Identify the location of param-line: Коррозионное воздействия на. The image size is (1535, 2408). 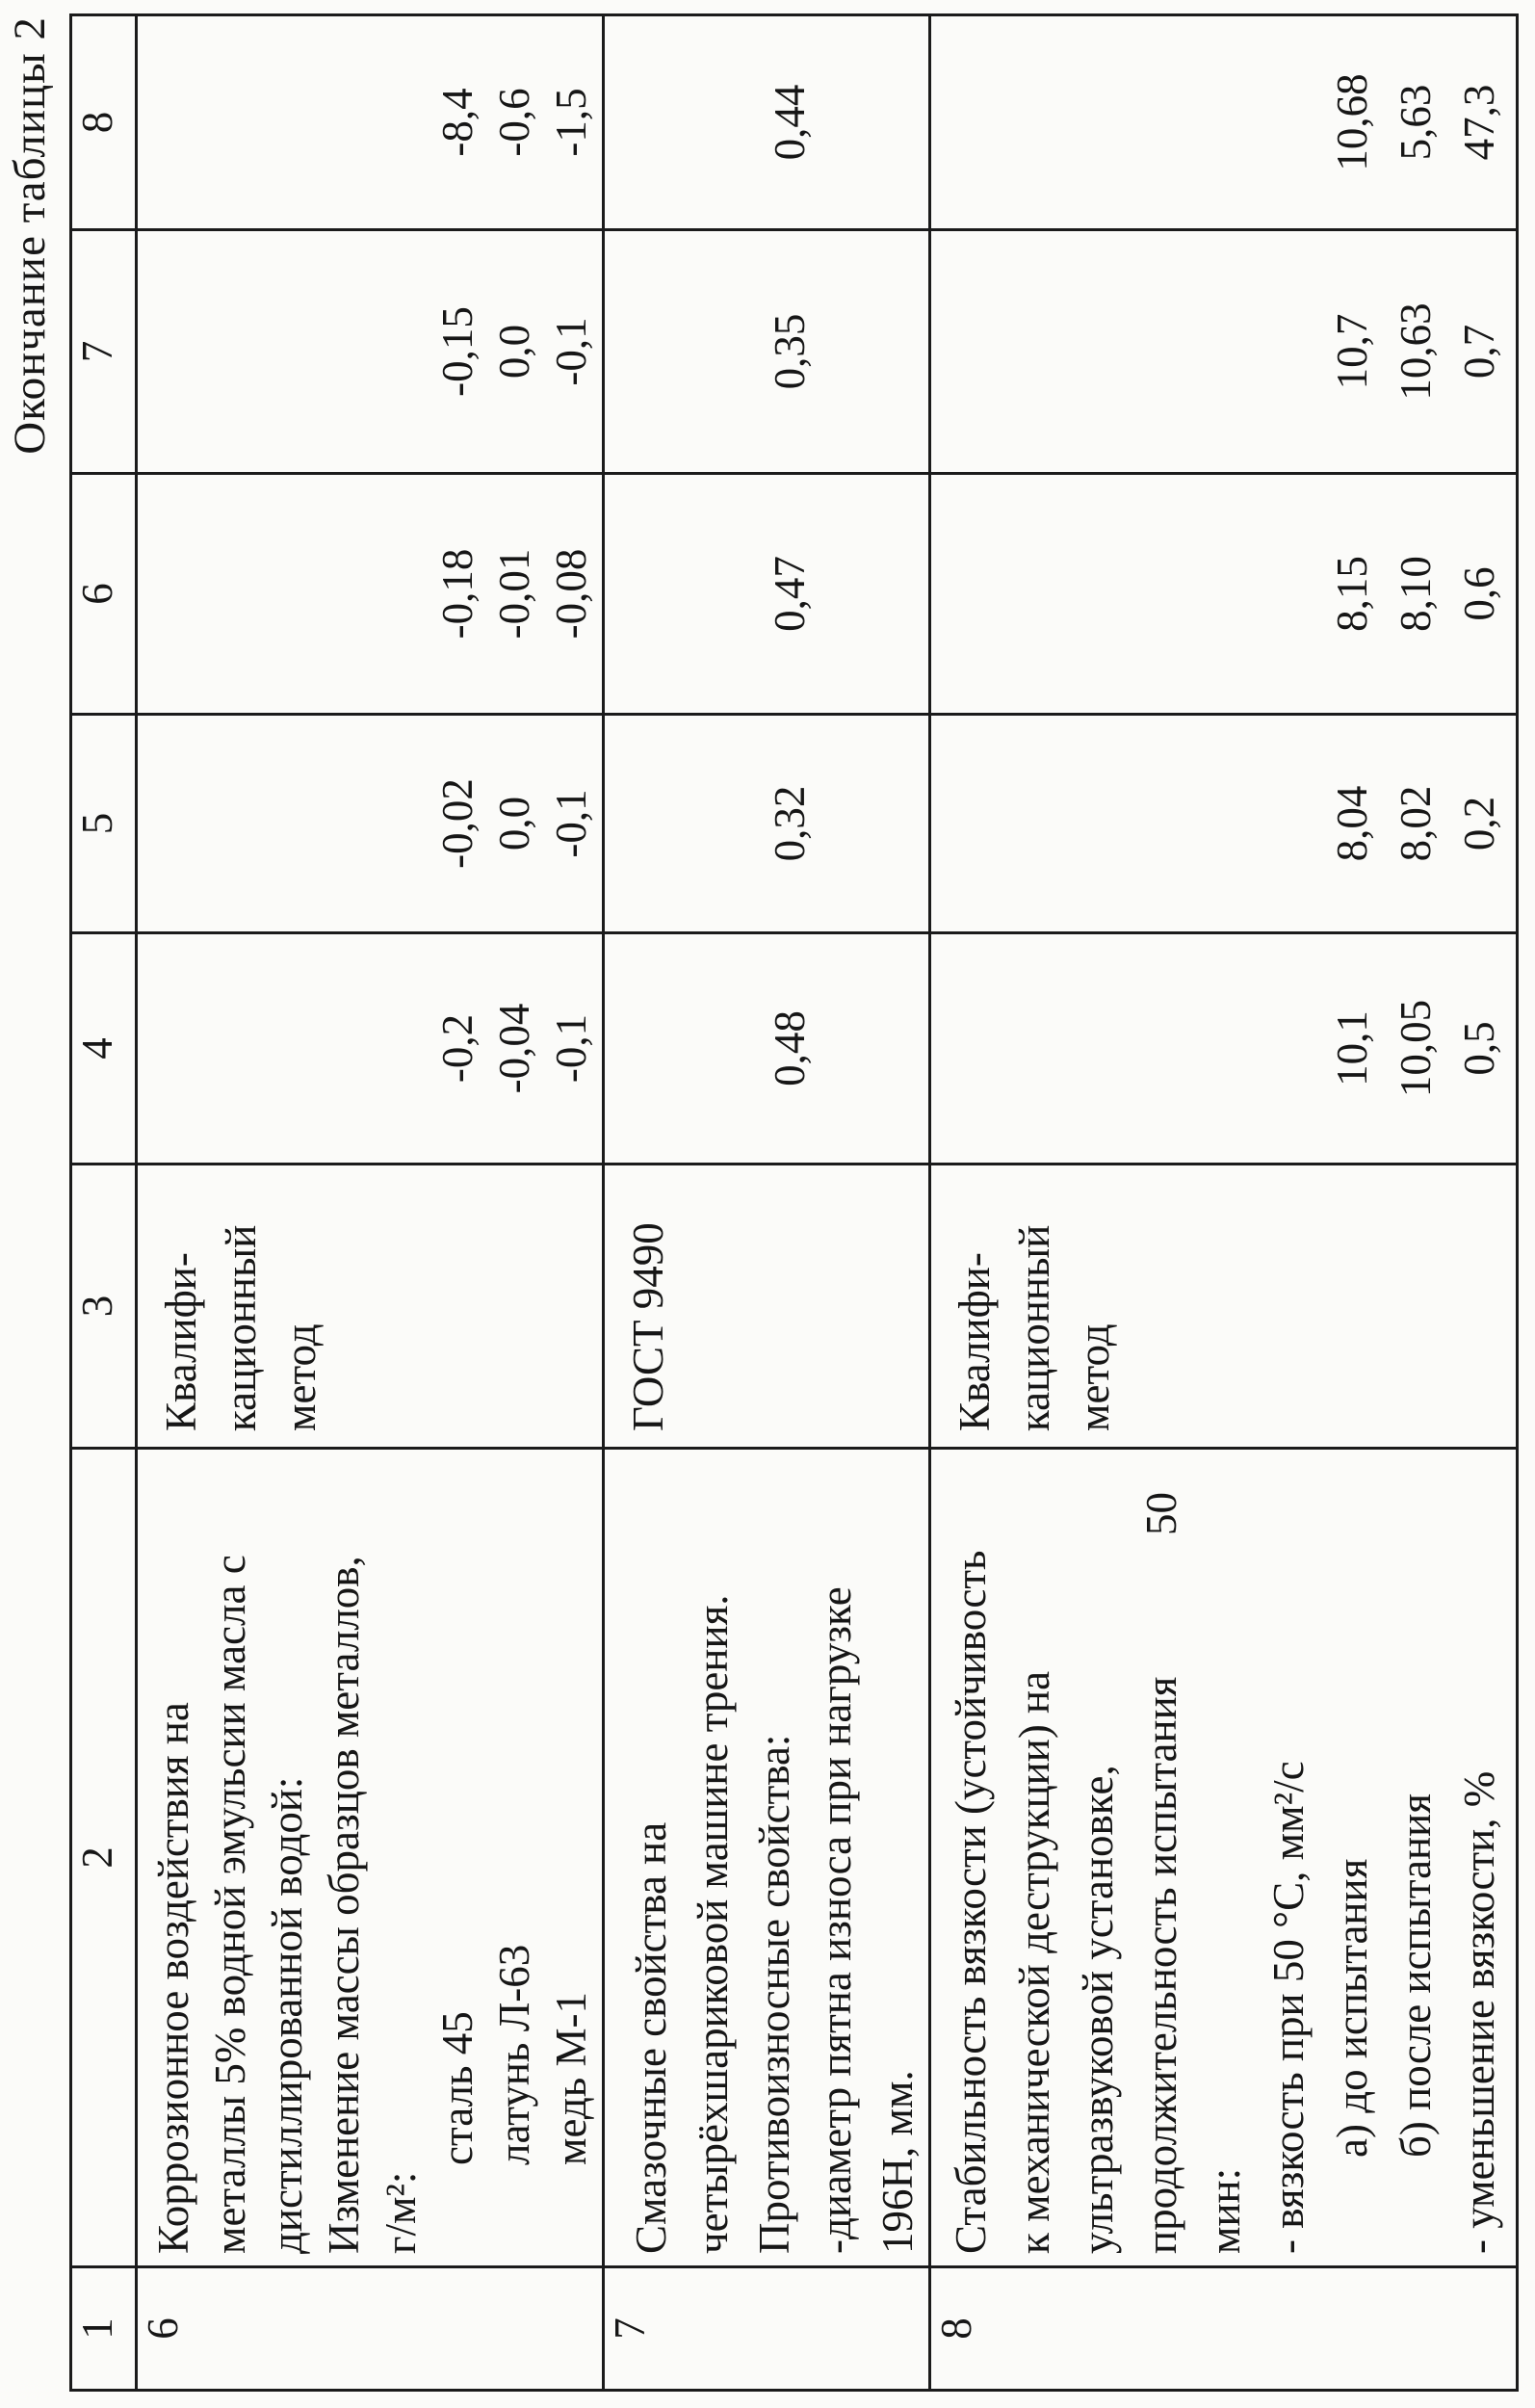
(173, 1978).